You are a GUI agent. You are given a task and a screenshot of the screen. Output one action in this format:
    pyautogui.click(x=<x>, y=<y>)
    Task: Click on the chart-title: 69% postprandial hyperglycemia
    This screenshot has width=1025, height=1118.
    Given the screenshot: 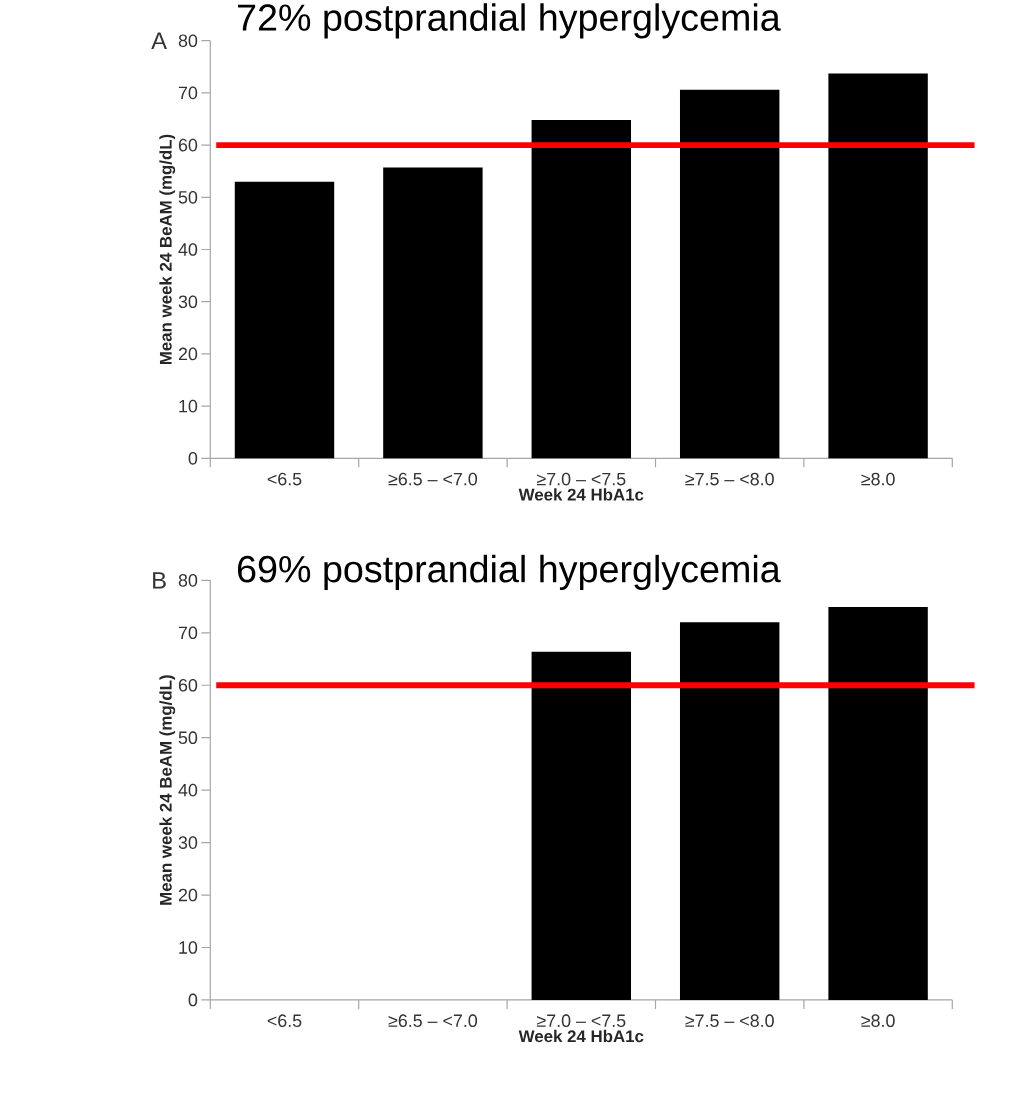 What is the action you would take?
    pyautogui.click(x=509, y=572)
    